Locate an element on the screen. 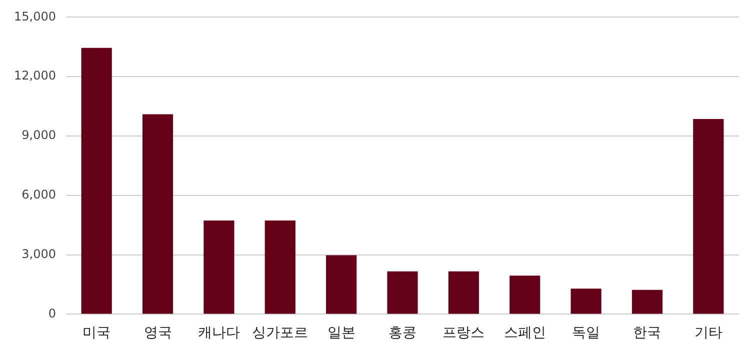  x-tick-label: 일본 is located at coordinates (341, 333).